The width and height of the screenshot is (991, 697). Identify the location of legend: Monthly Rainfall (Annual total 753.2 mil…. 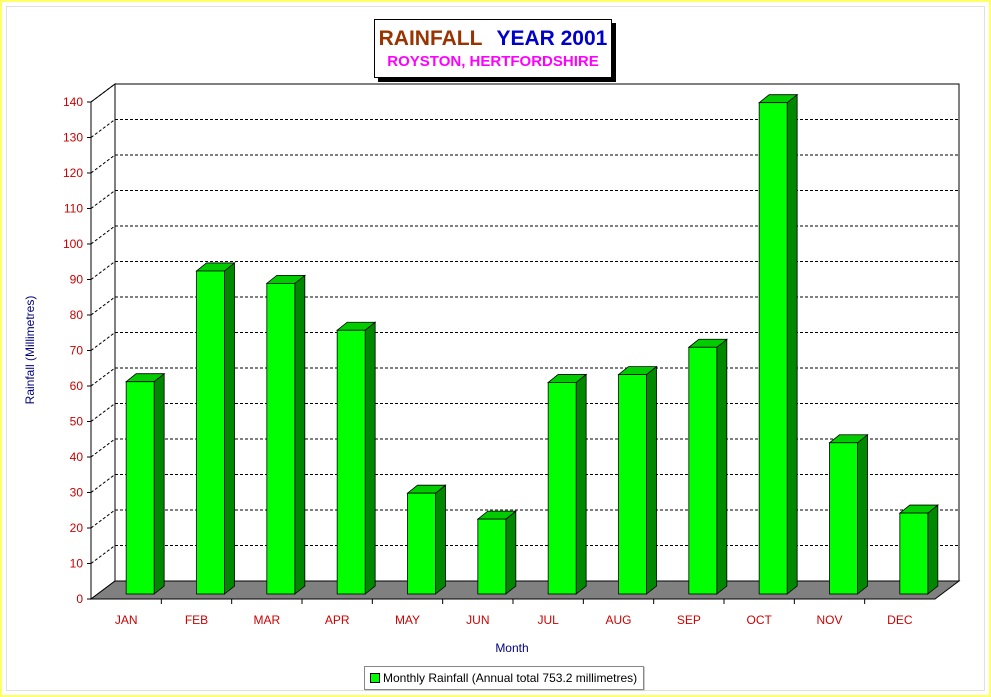
(504, 678).